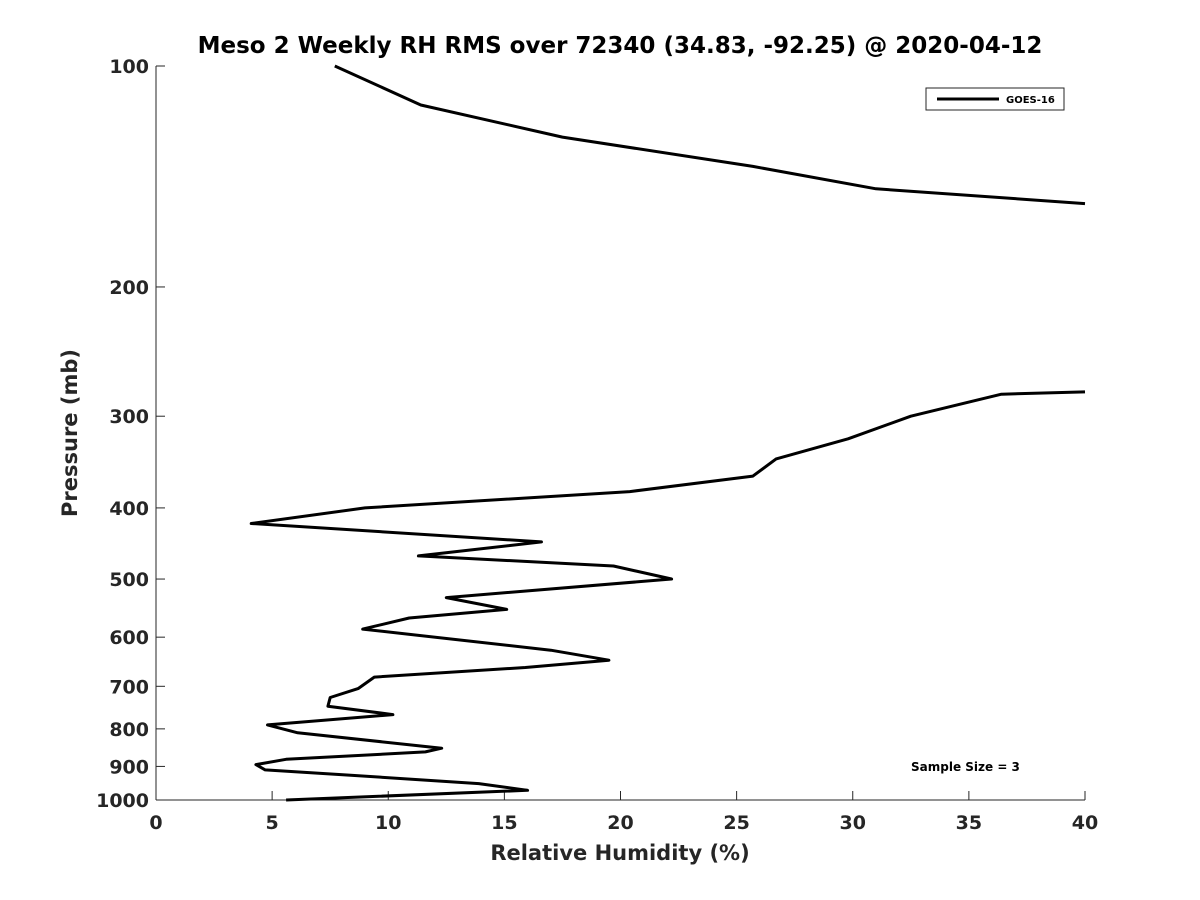 The width and height of the screenshot is (1200, 900). I want to click on y-axis-label: Pressure (mb), so click(70, 433).